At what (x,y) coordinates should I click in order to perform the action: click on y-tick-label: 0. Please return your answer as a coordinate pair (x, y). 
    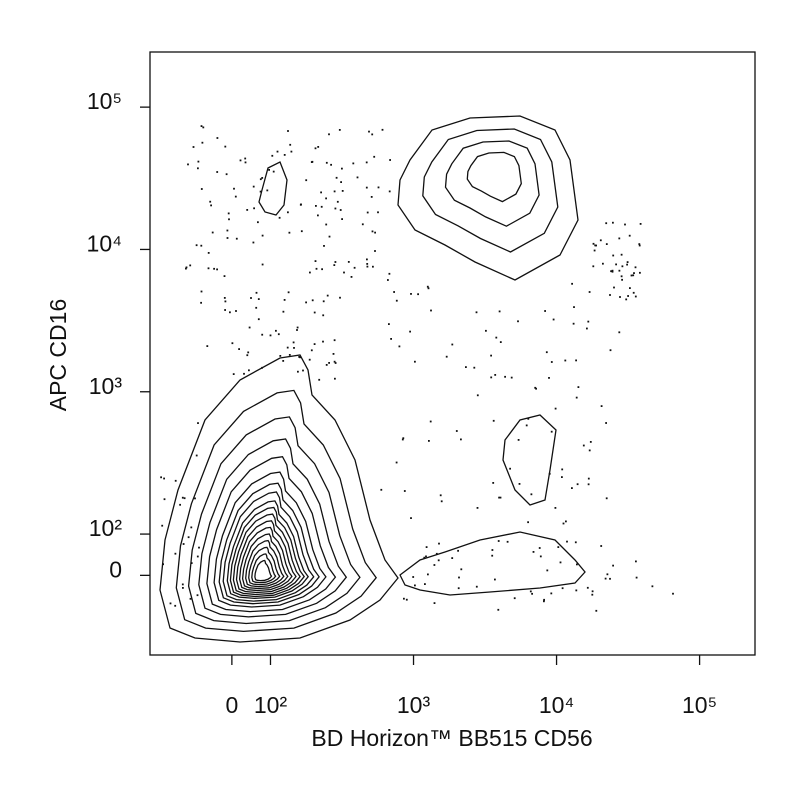
    Looking at the image, I should click on (115, 569).